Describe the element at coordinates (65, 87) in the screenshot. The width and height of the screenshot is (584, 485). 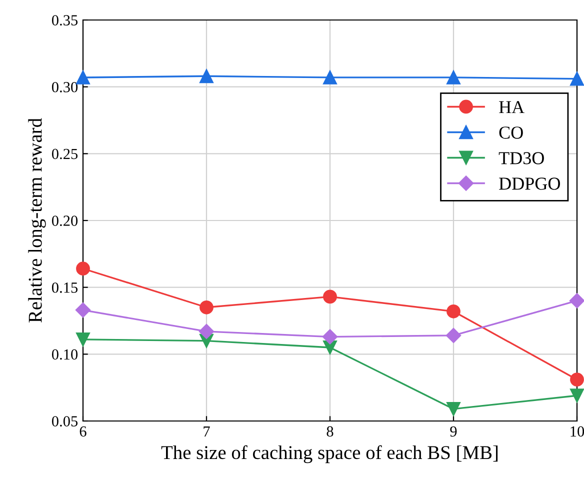
I see `y-tick-label: 0.30` at that location.